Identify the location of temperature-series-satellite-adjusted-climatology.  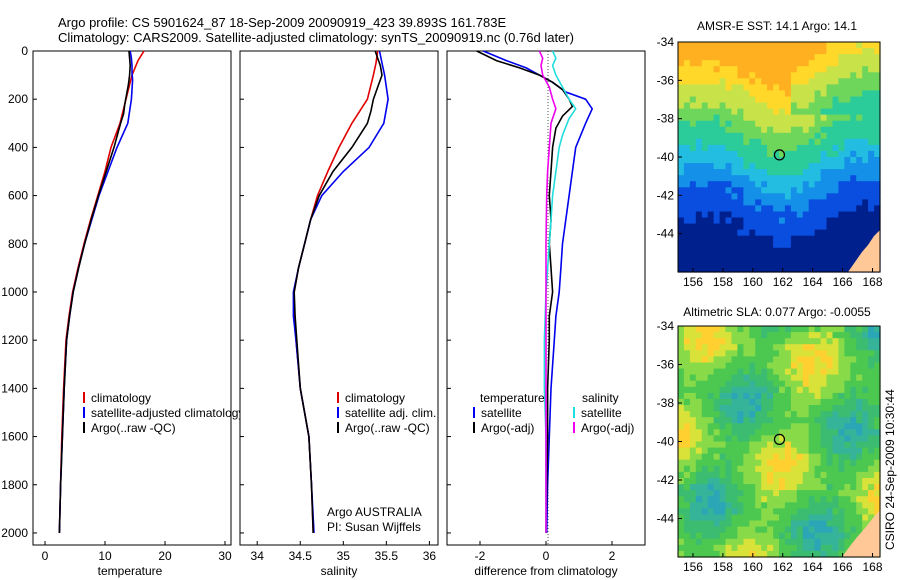
(96, 292).